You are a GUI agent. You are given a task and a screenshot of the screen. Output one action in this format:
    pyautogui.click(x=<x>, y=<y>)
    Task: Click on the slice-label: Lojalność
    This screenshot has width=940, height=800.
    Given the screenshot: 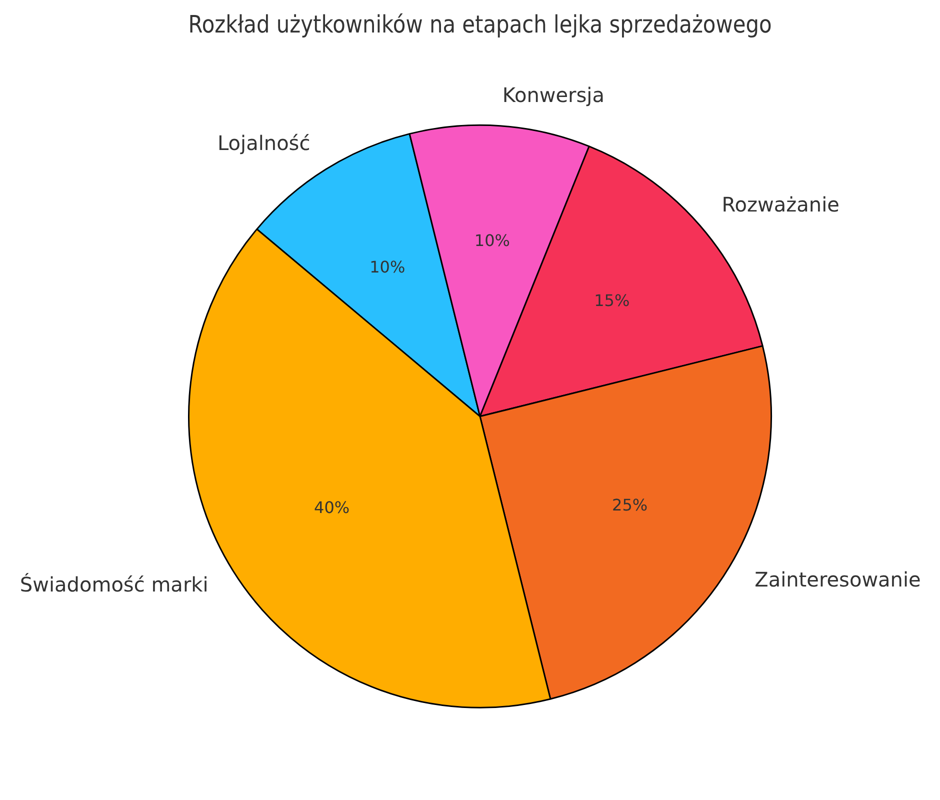 What is the action you would take?
    pyautogui.click(x=263, y=142)
    